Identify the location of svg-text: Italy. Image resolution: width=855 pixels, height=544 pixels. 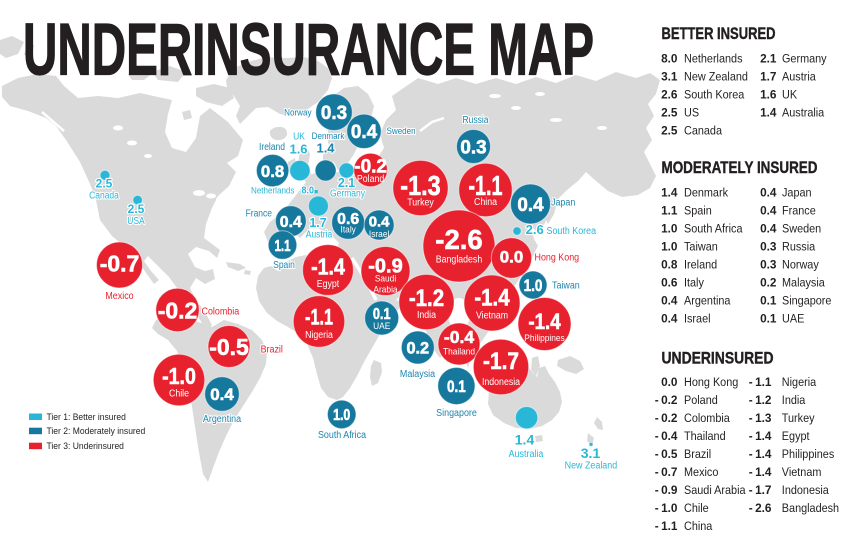
(349, 229).